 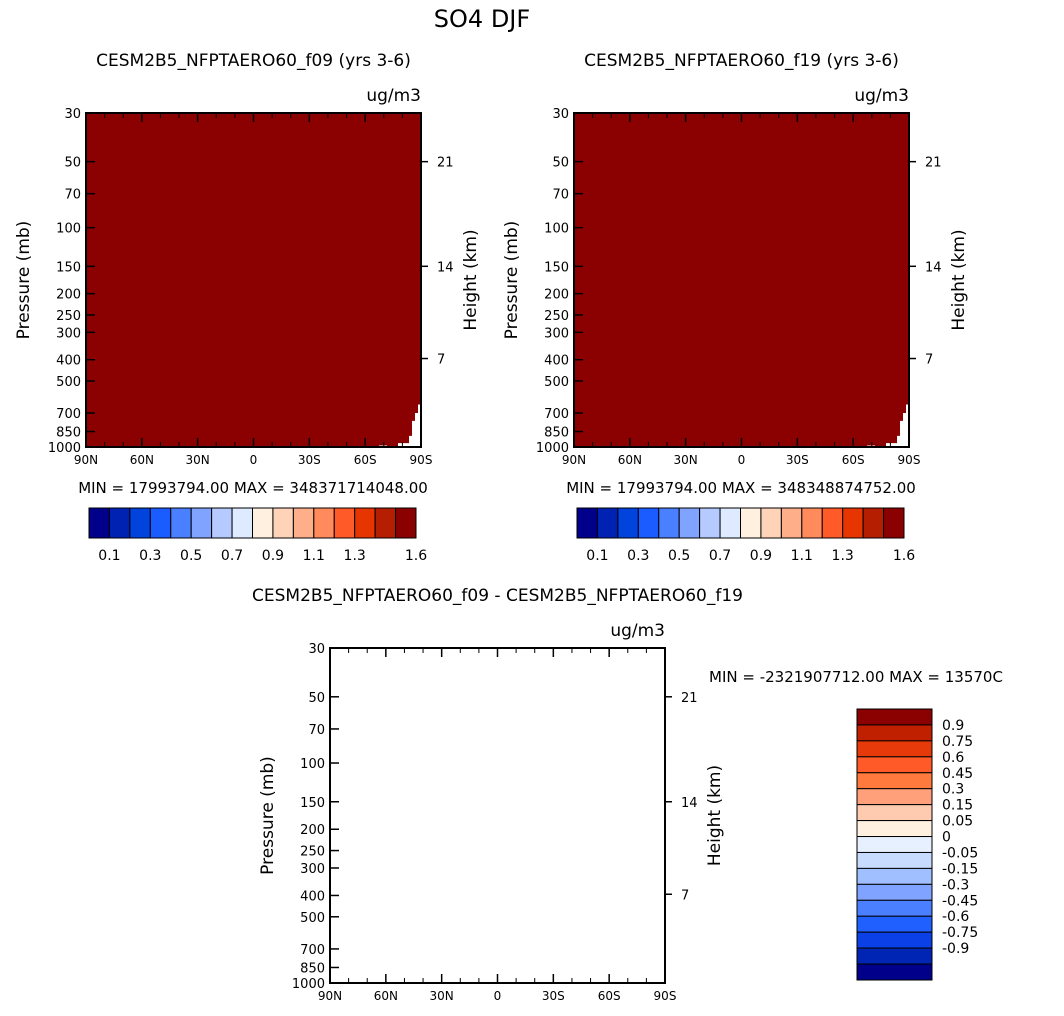 I want to click on y-right-tick-label: 21, so click(x=689, y=698).